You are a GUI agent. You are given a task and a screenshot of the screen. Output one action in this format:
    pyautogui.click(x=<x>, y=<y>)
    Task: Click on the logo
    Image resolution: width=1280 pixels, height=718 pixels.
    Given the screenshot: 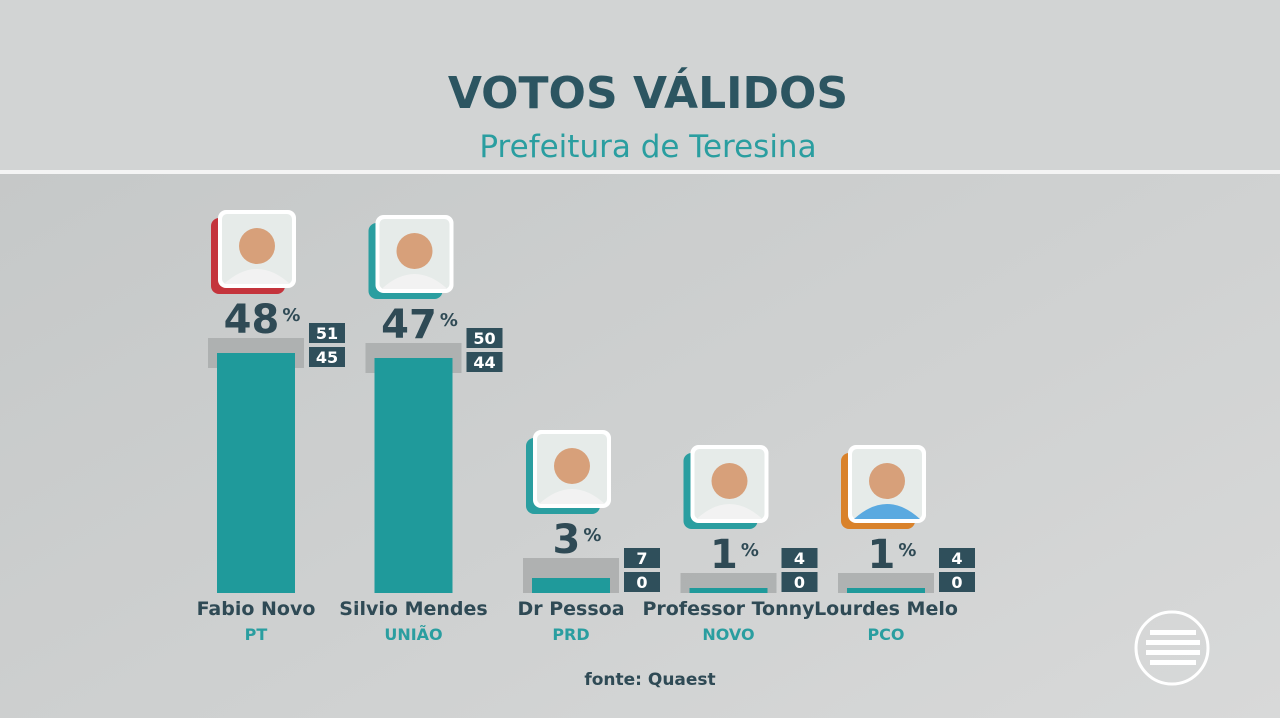 What is the action you would take?
    pyautogui.click(x=1172, y=648)
    